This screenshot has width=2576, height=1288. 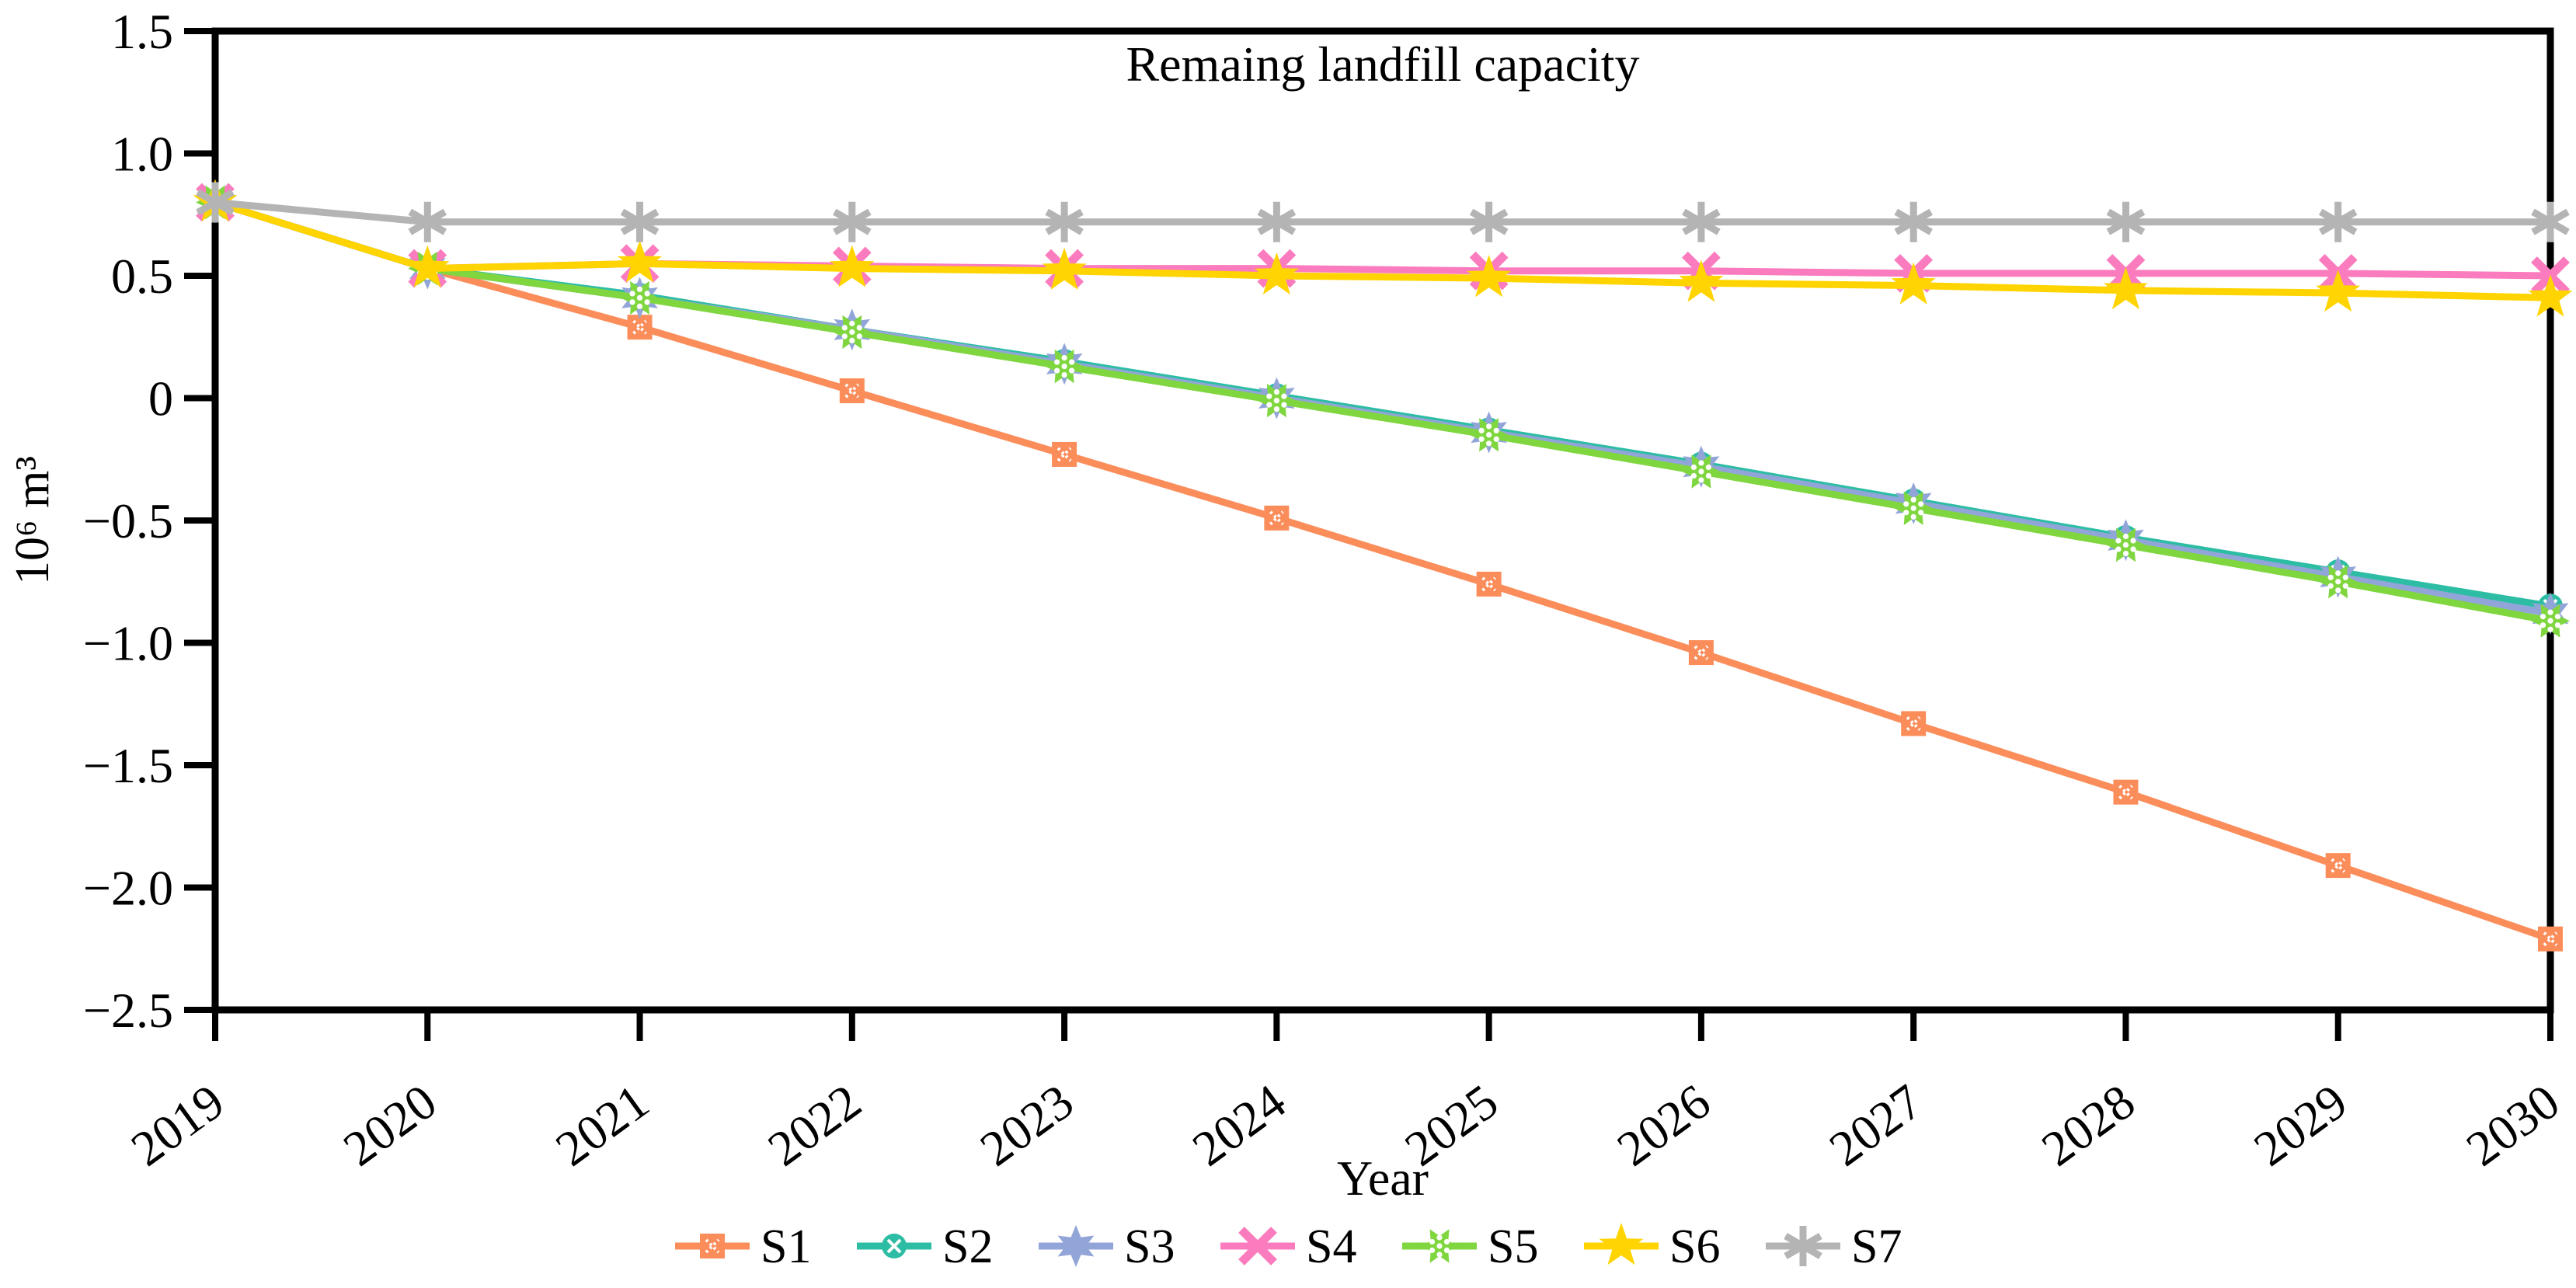 I want to click on legend-item-S4: S4, so click(x=1288, y=1247).